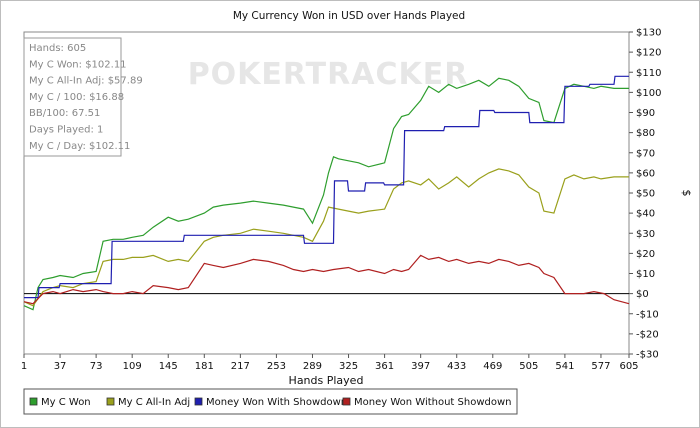 This screenshot has width=700, height=428. What do you see at coordinates (312, 366) in the screenshot?
I see `x-tick-label: 289` at bounding box center [312, 366].